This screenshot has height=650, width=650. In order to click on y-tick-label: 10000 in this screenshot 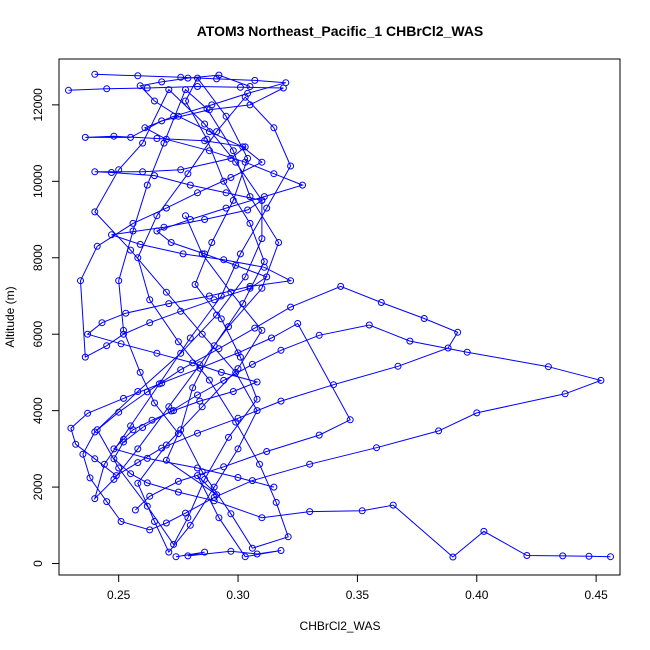, I will do `click(38, 181)`.